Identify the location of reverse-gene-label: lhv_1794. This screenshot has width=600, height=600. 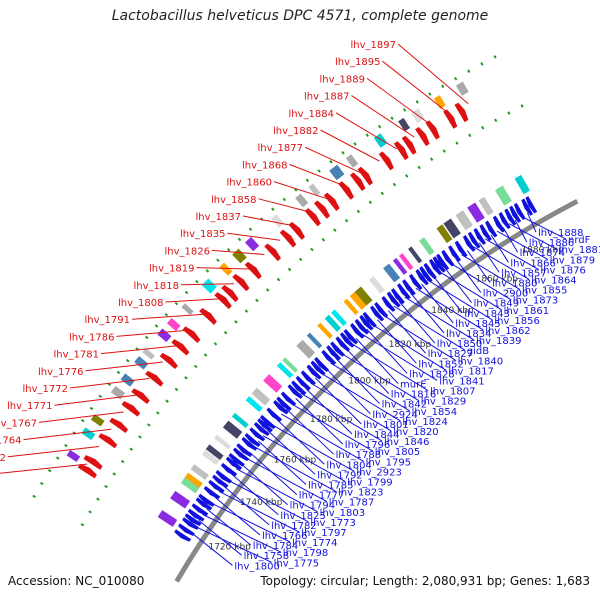
(312, 506).